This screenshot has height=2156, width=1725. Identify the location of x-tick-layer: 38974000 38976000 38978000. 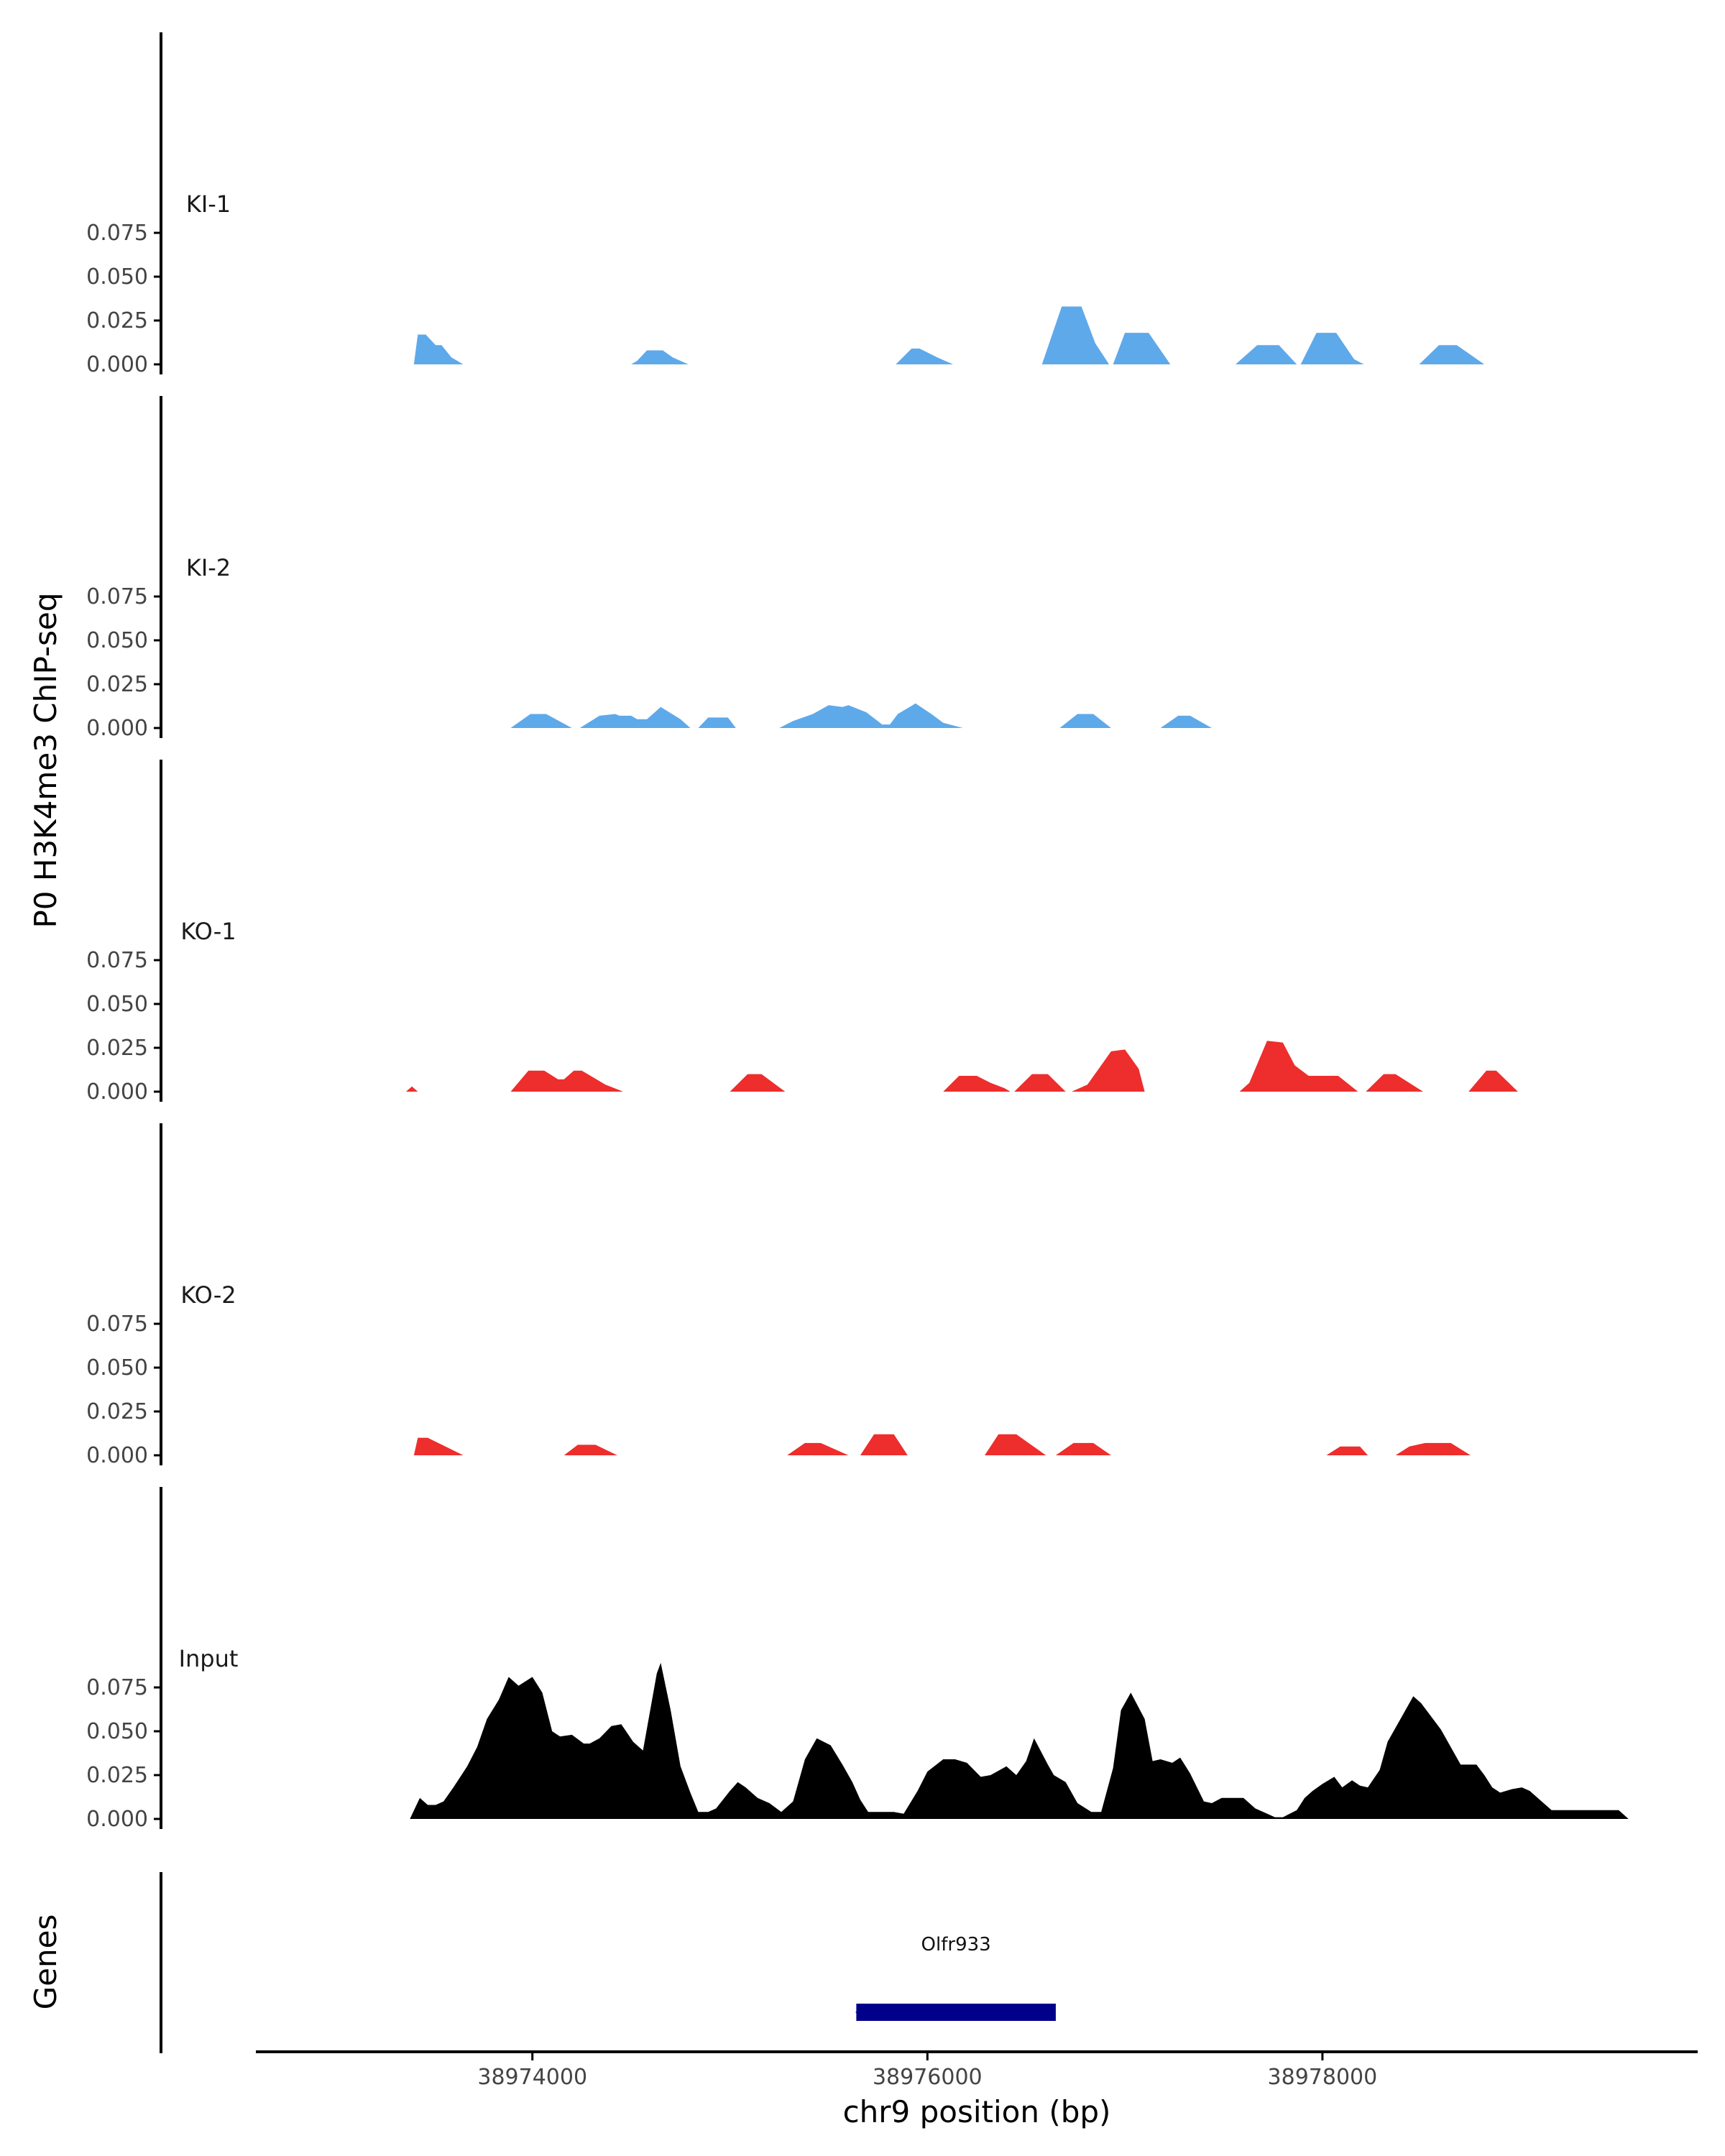
(927, 2071).